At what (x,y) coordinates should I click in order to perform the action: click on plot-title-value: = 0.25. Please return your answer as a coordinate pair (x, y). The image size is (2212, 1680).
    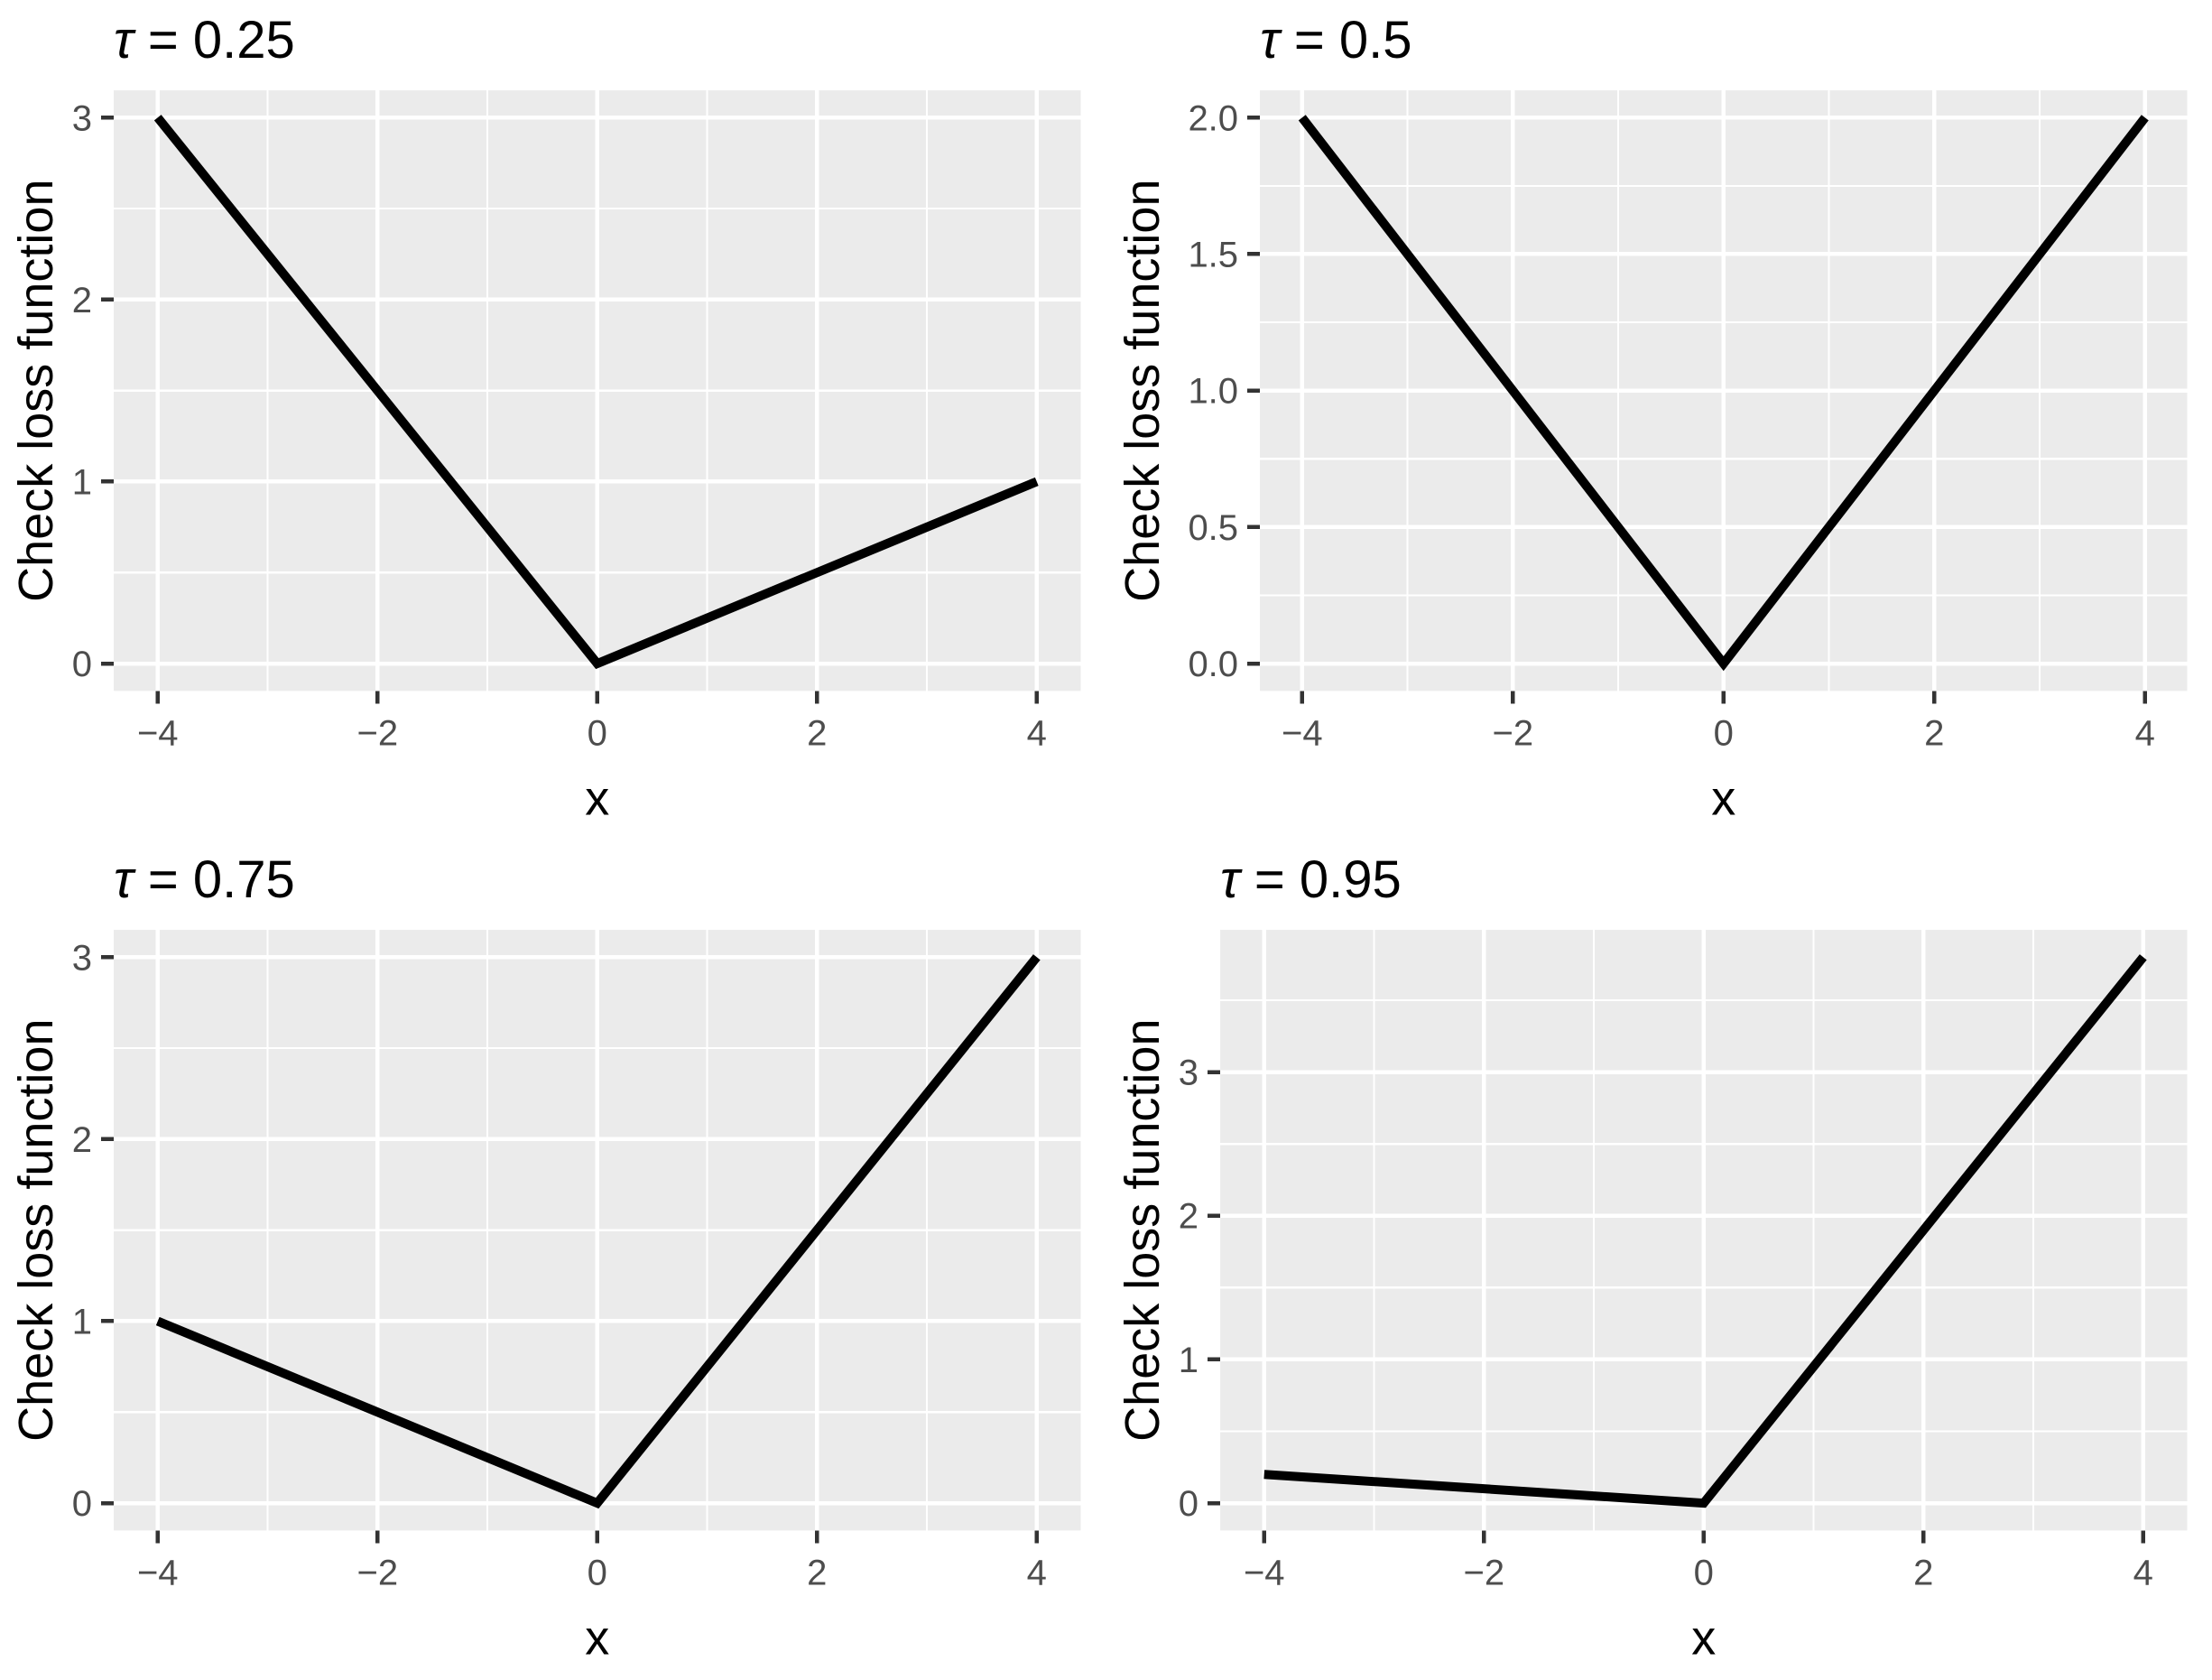
    Looking at the image, I should click on (214, 41).